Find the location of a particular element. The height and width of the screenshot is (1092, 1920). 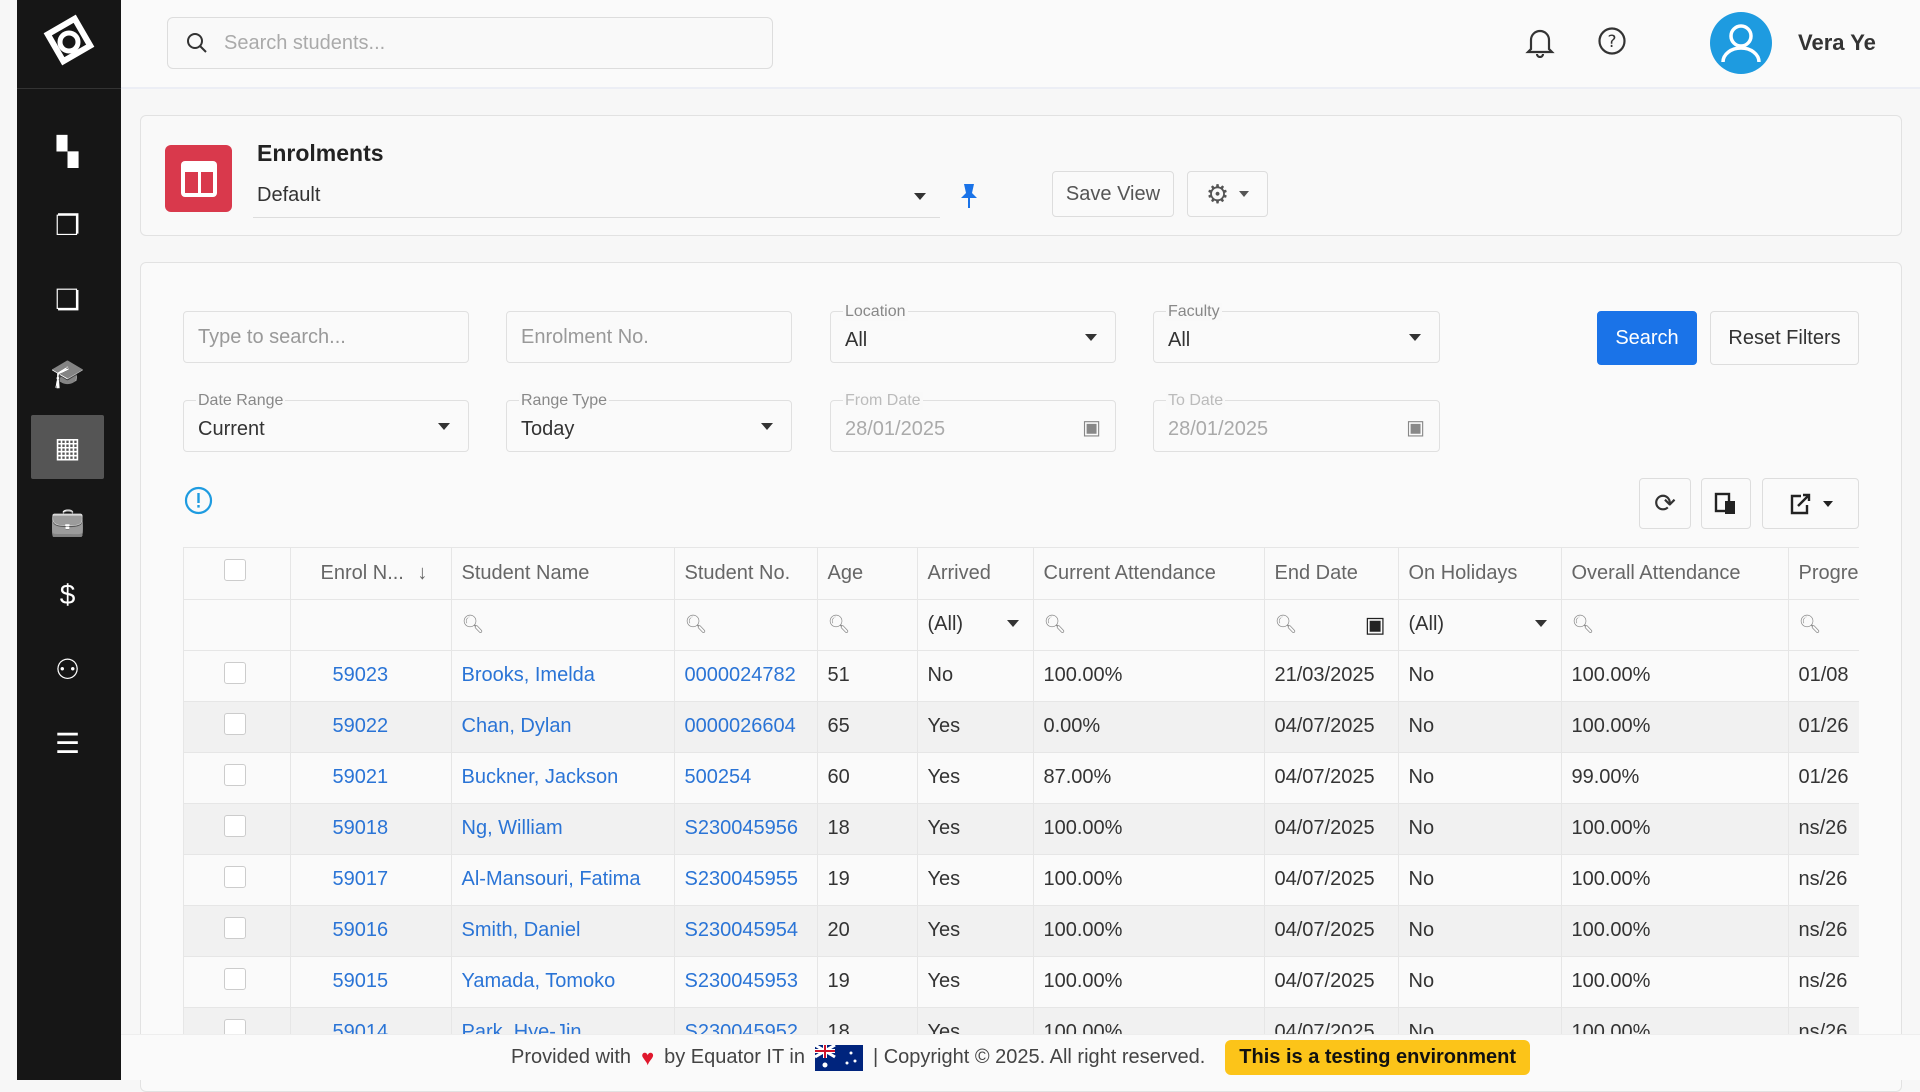

table-cell: 100.00% is located at coordinates (1149, 931).